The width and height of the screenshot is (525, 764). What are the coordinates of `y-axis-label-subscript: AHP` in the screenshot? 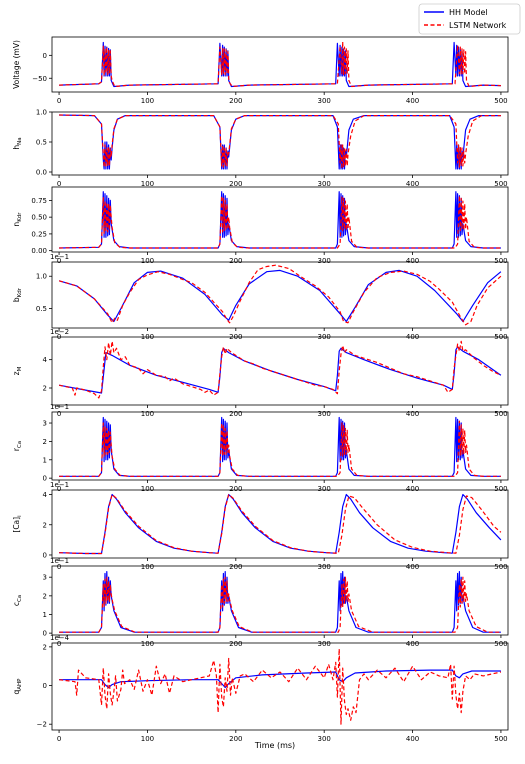 It's located at (20, 684).